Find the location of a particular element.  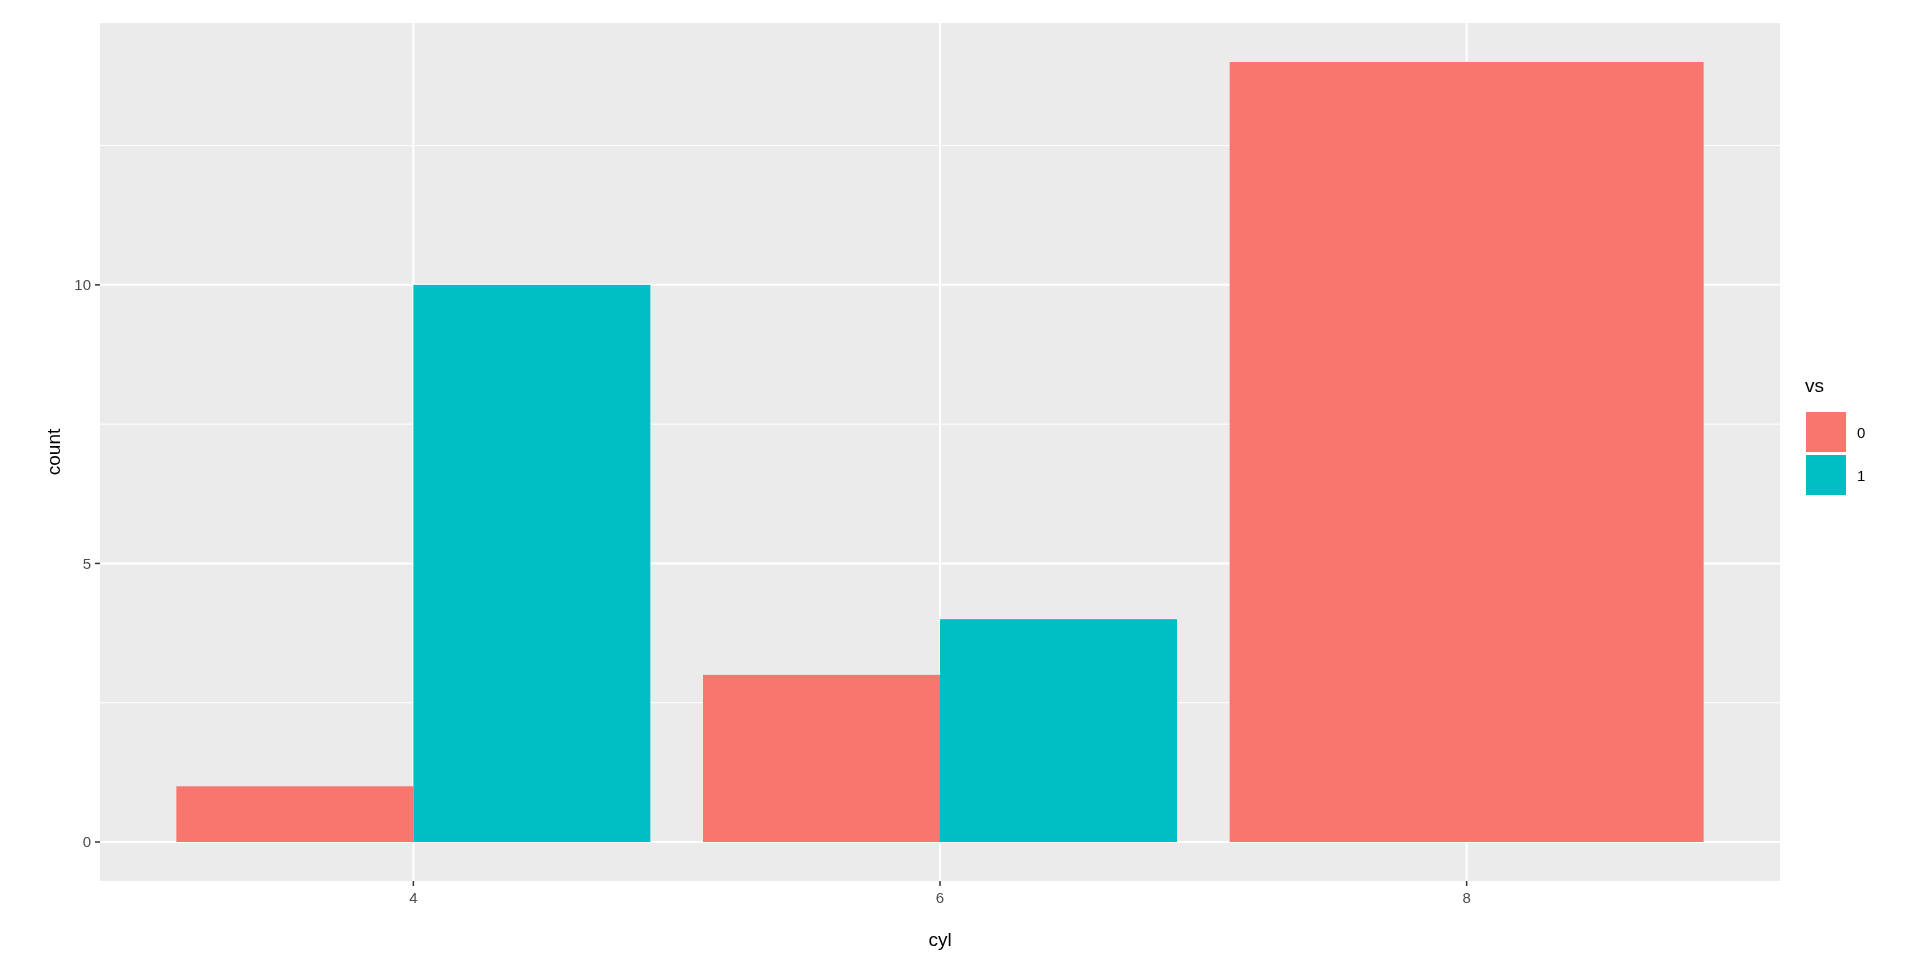

y-tick-label: 10 is located at coordinates (82, 285).